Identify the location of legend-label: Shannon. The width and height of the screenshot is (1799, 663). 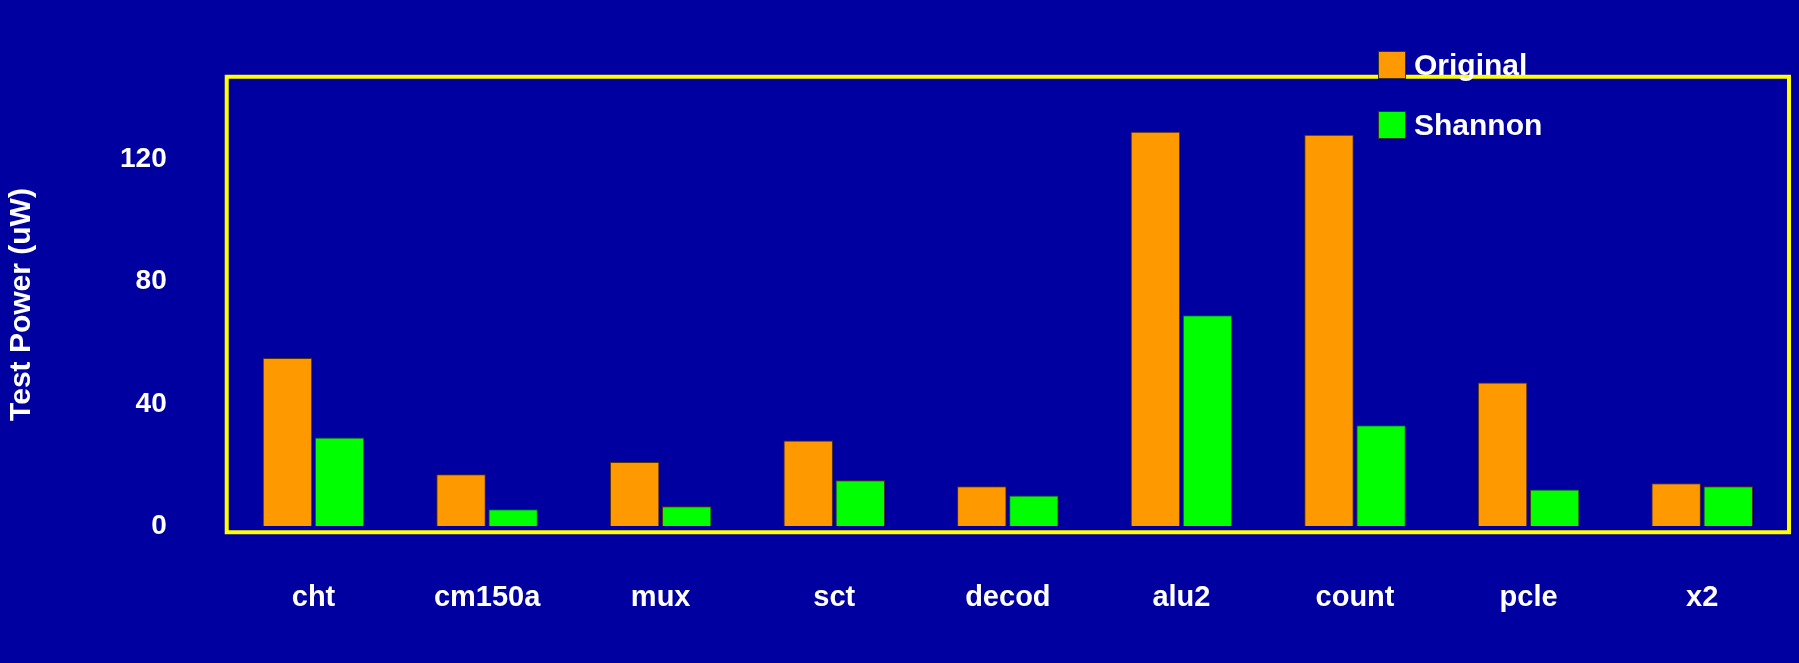
(1478, 125).